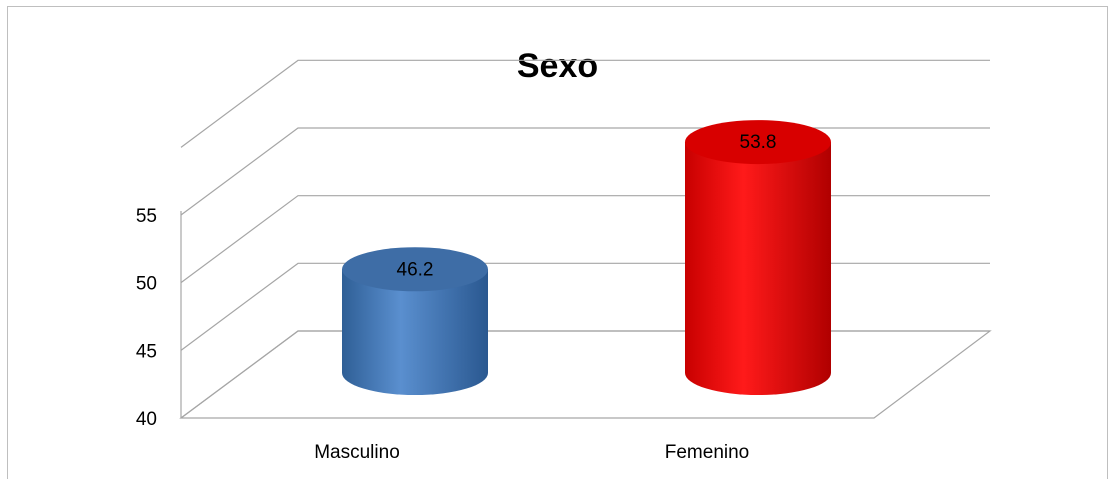 The image size is (1118, 479). Describe the element at coordinates (357, 452) in the screenshot. I see `x-tick-label: Masculino` at that location.